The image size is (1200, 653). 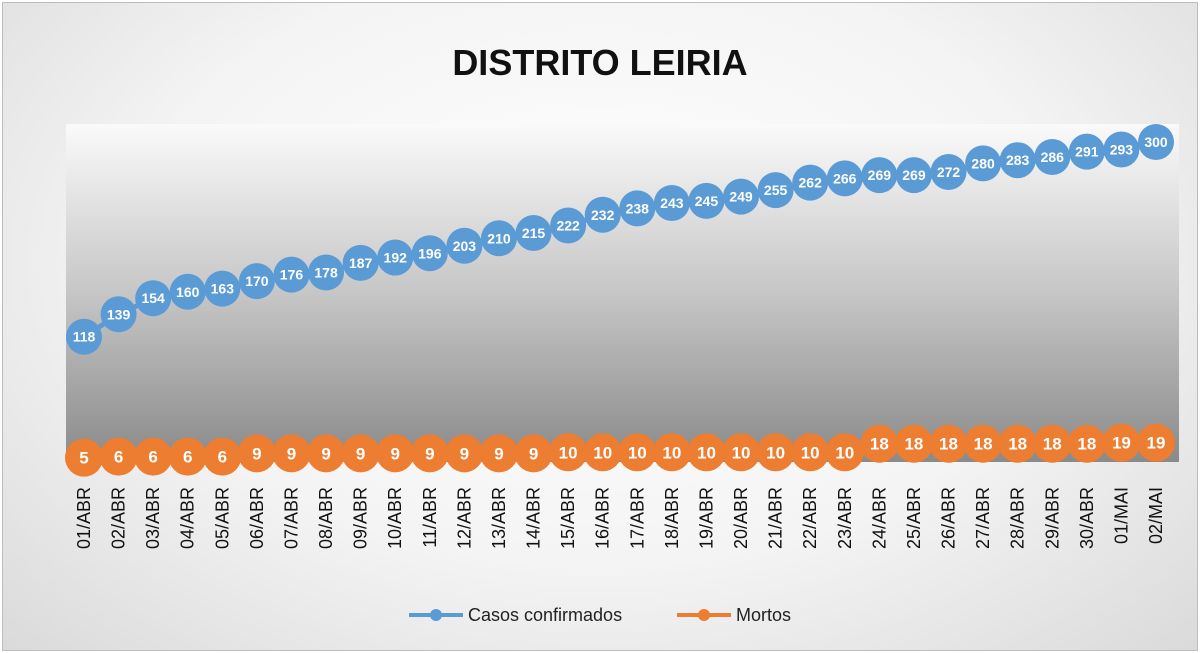 I want to click on data-label-casos: 178, so click(x=326, y=273).